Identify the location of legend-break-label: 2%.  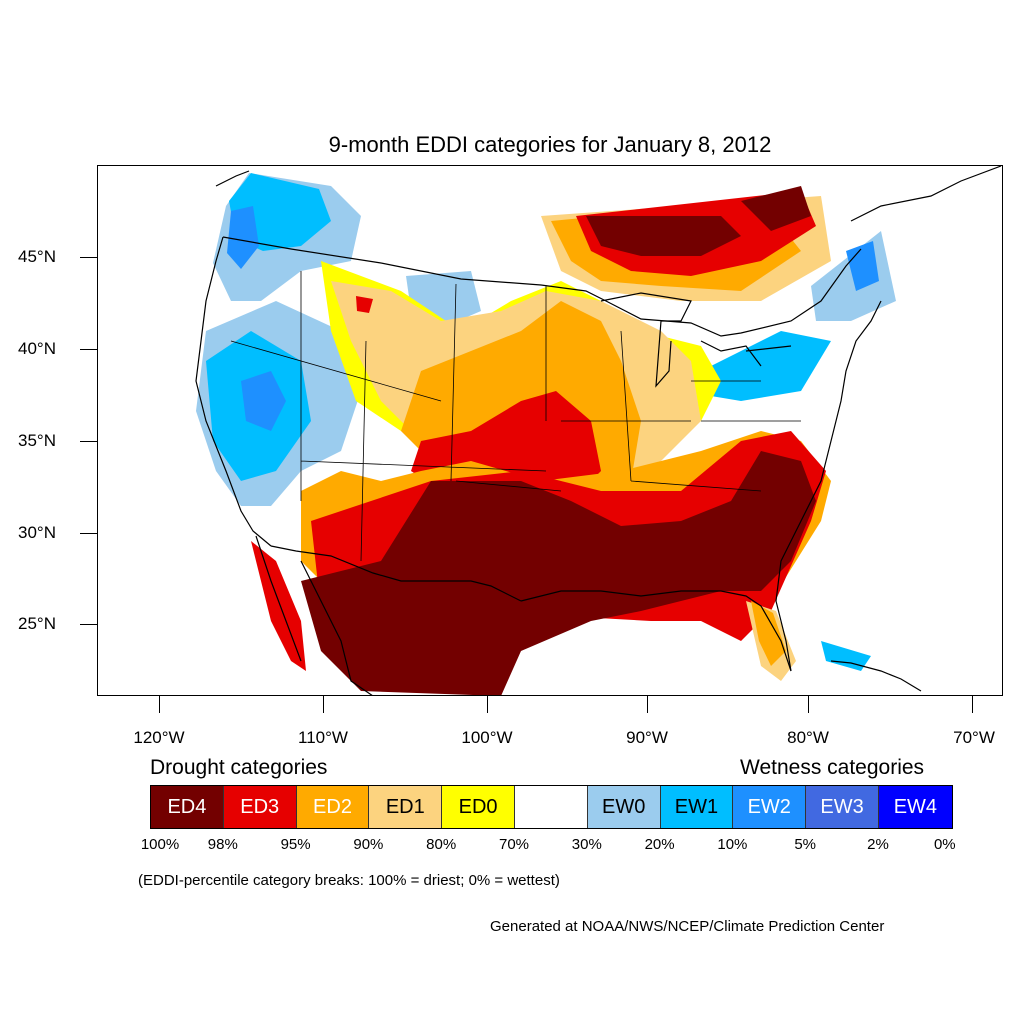
(878, 844).